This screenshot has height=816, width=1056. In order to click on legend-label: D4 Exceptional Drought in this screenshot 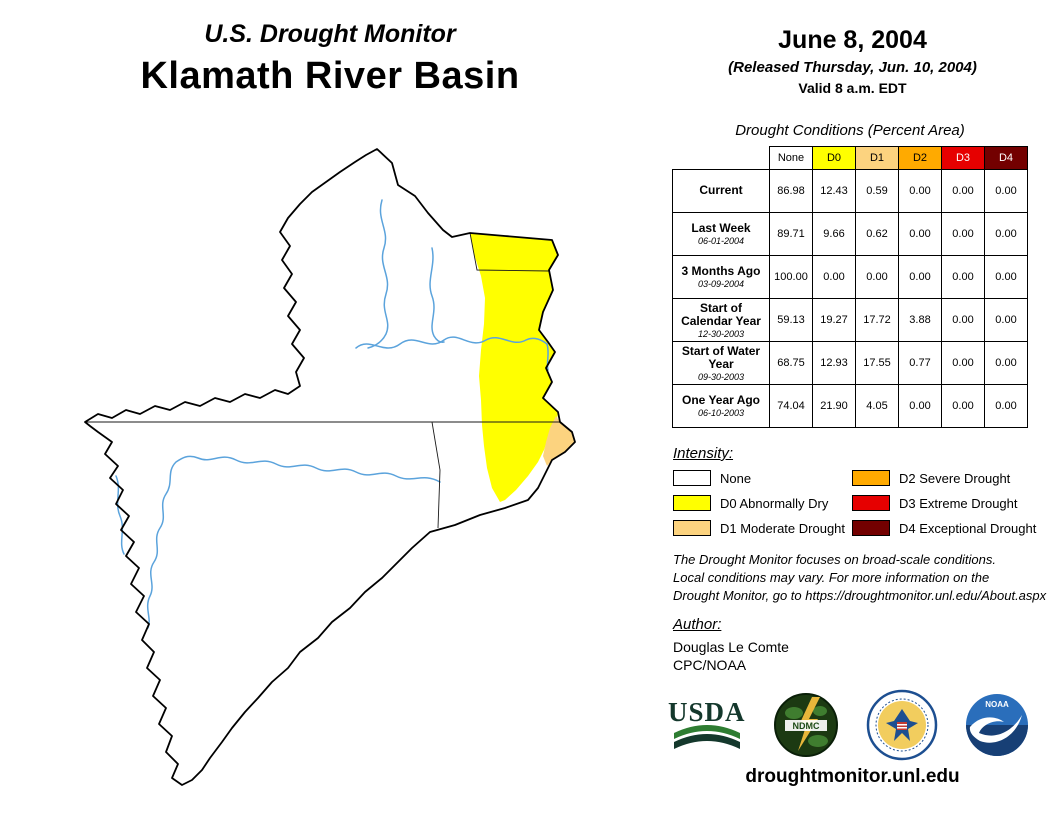, I will do `click(968, 528)`.